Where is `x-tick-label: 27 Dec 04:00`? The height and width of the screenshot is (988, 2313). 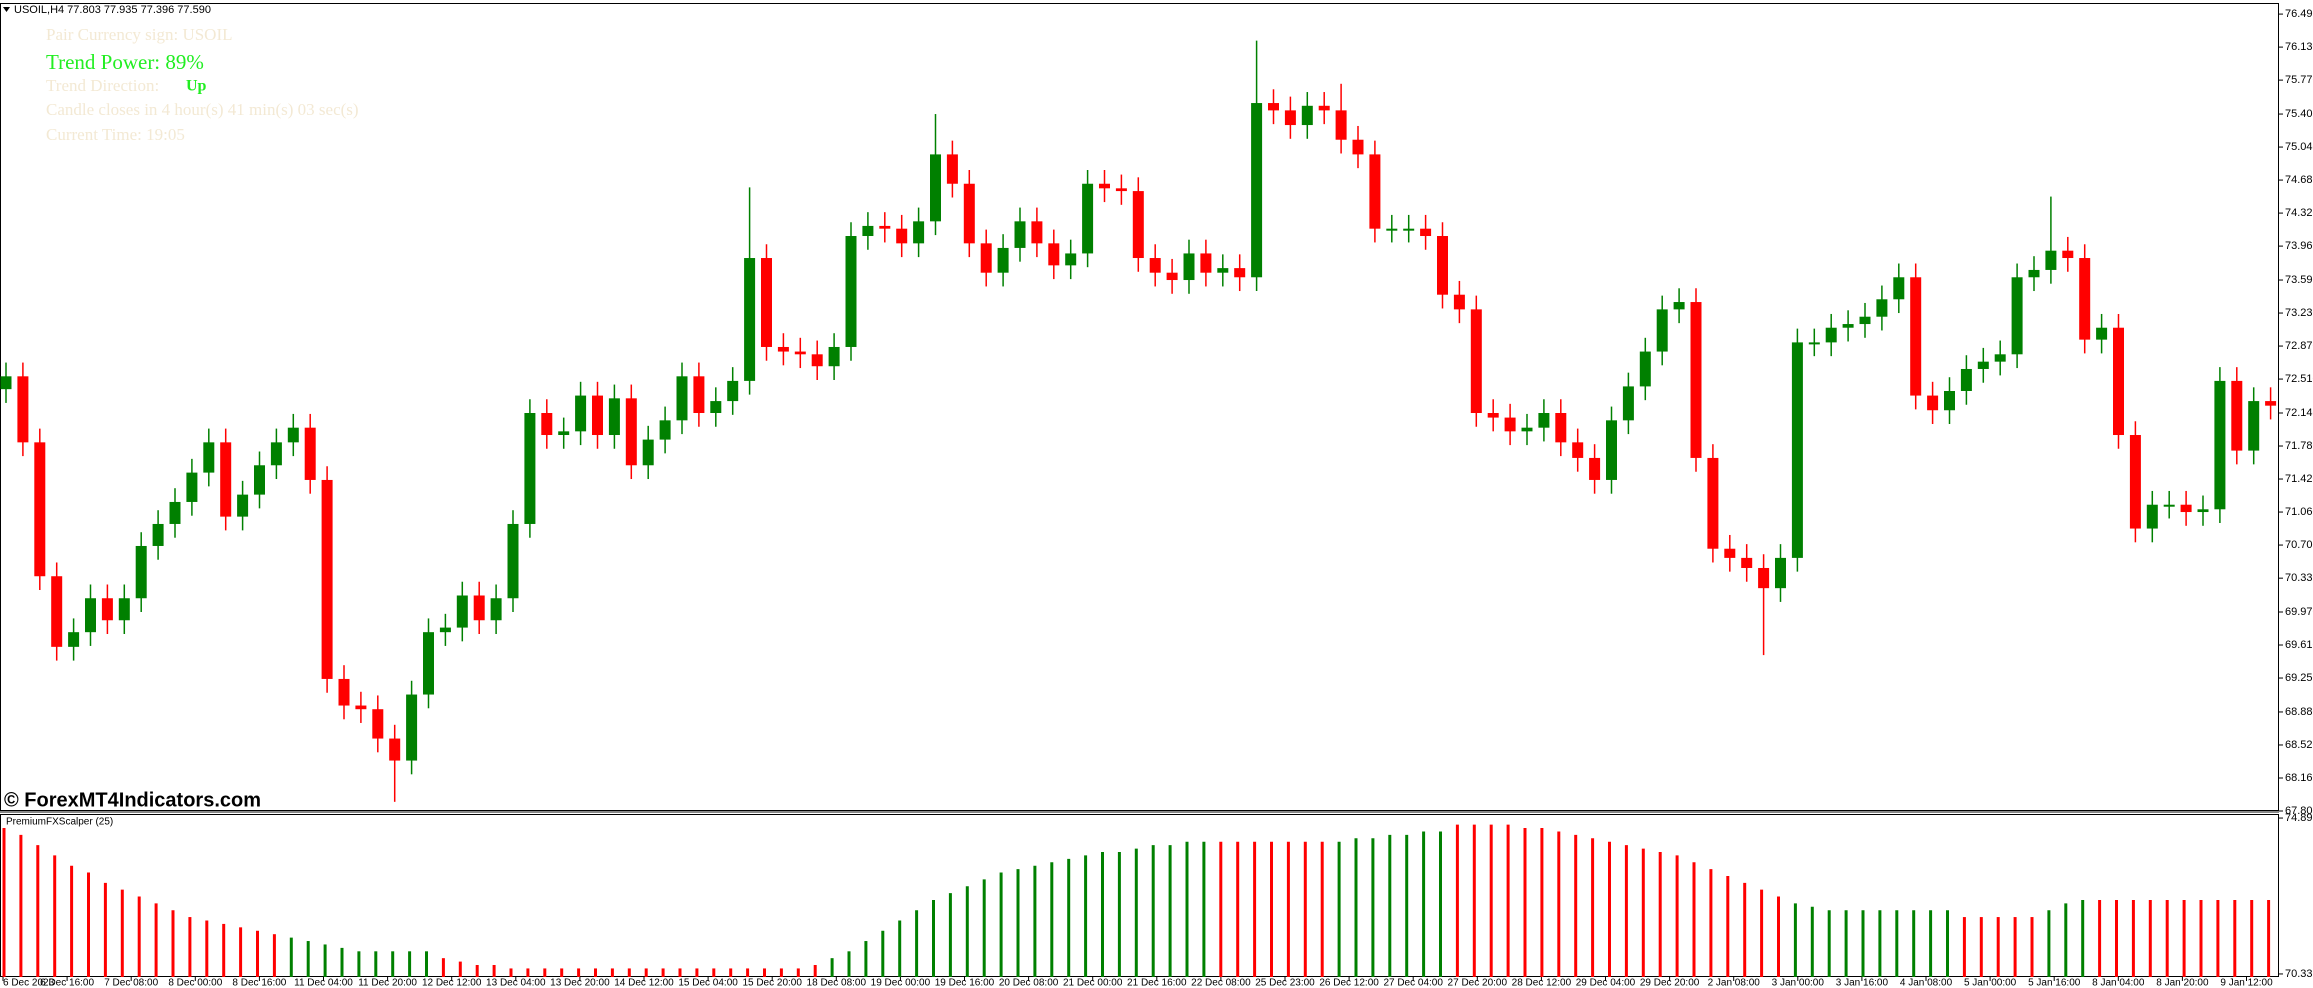
x-tick-label: 27 Dec 04:00 is located at coordinates (1413, 983).